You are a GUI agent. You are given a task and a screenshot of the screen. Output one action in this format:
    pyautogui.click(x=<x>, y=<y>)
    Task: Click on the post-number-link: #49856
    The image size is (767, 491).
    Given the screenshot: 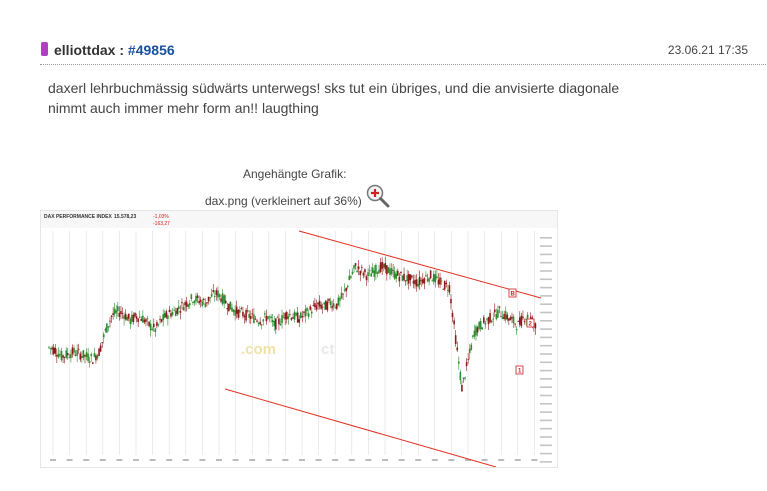 What is the action you would take?
    pyautogui.click(x=151, y=50)
    